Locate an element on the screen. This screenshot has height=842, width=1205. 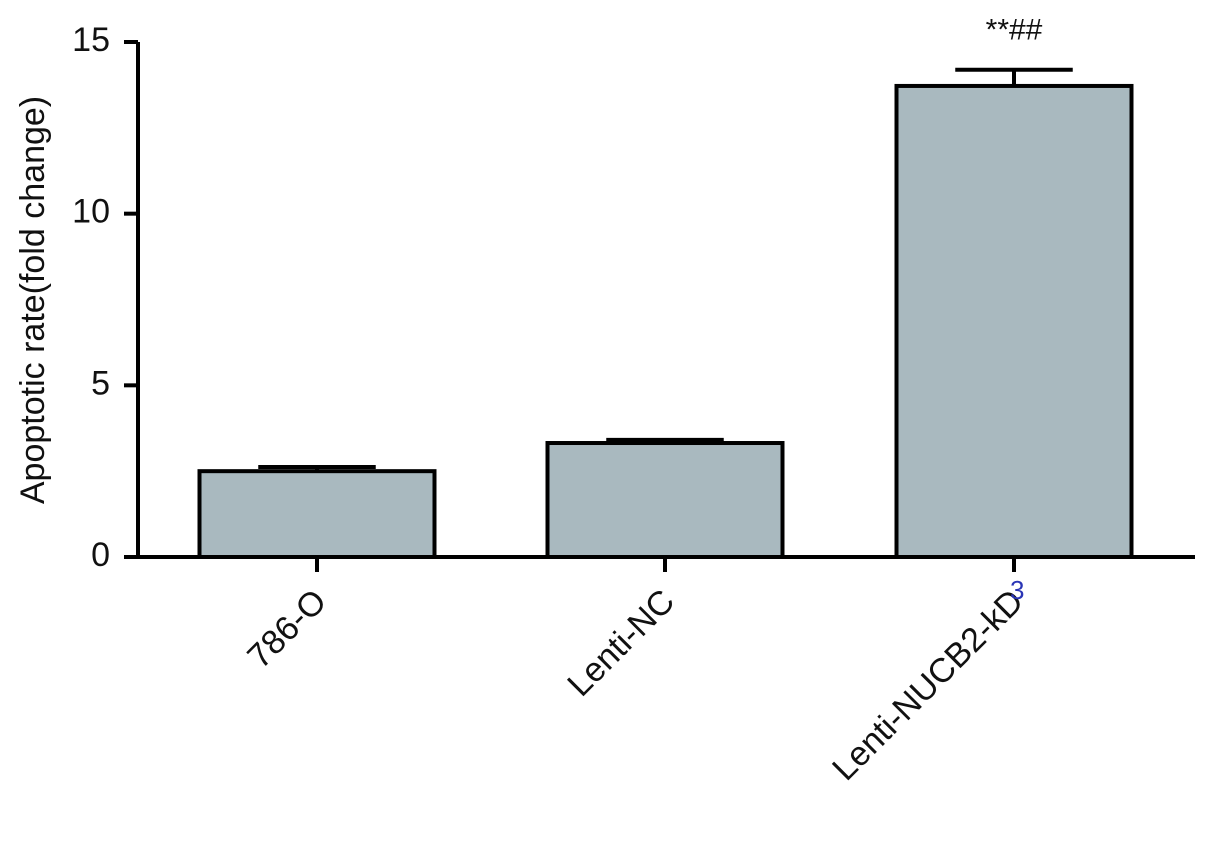
y-tick-label: 15 is located at coordinates (91, 40).